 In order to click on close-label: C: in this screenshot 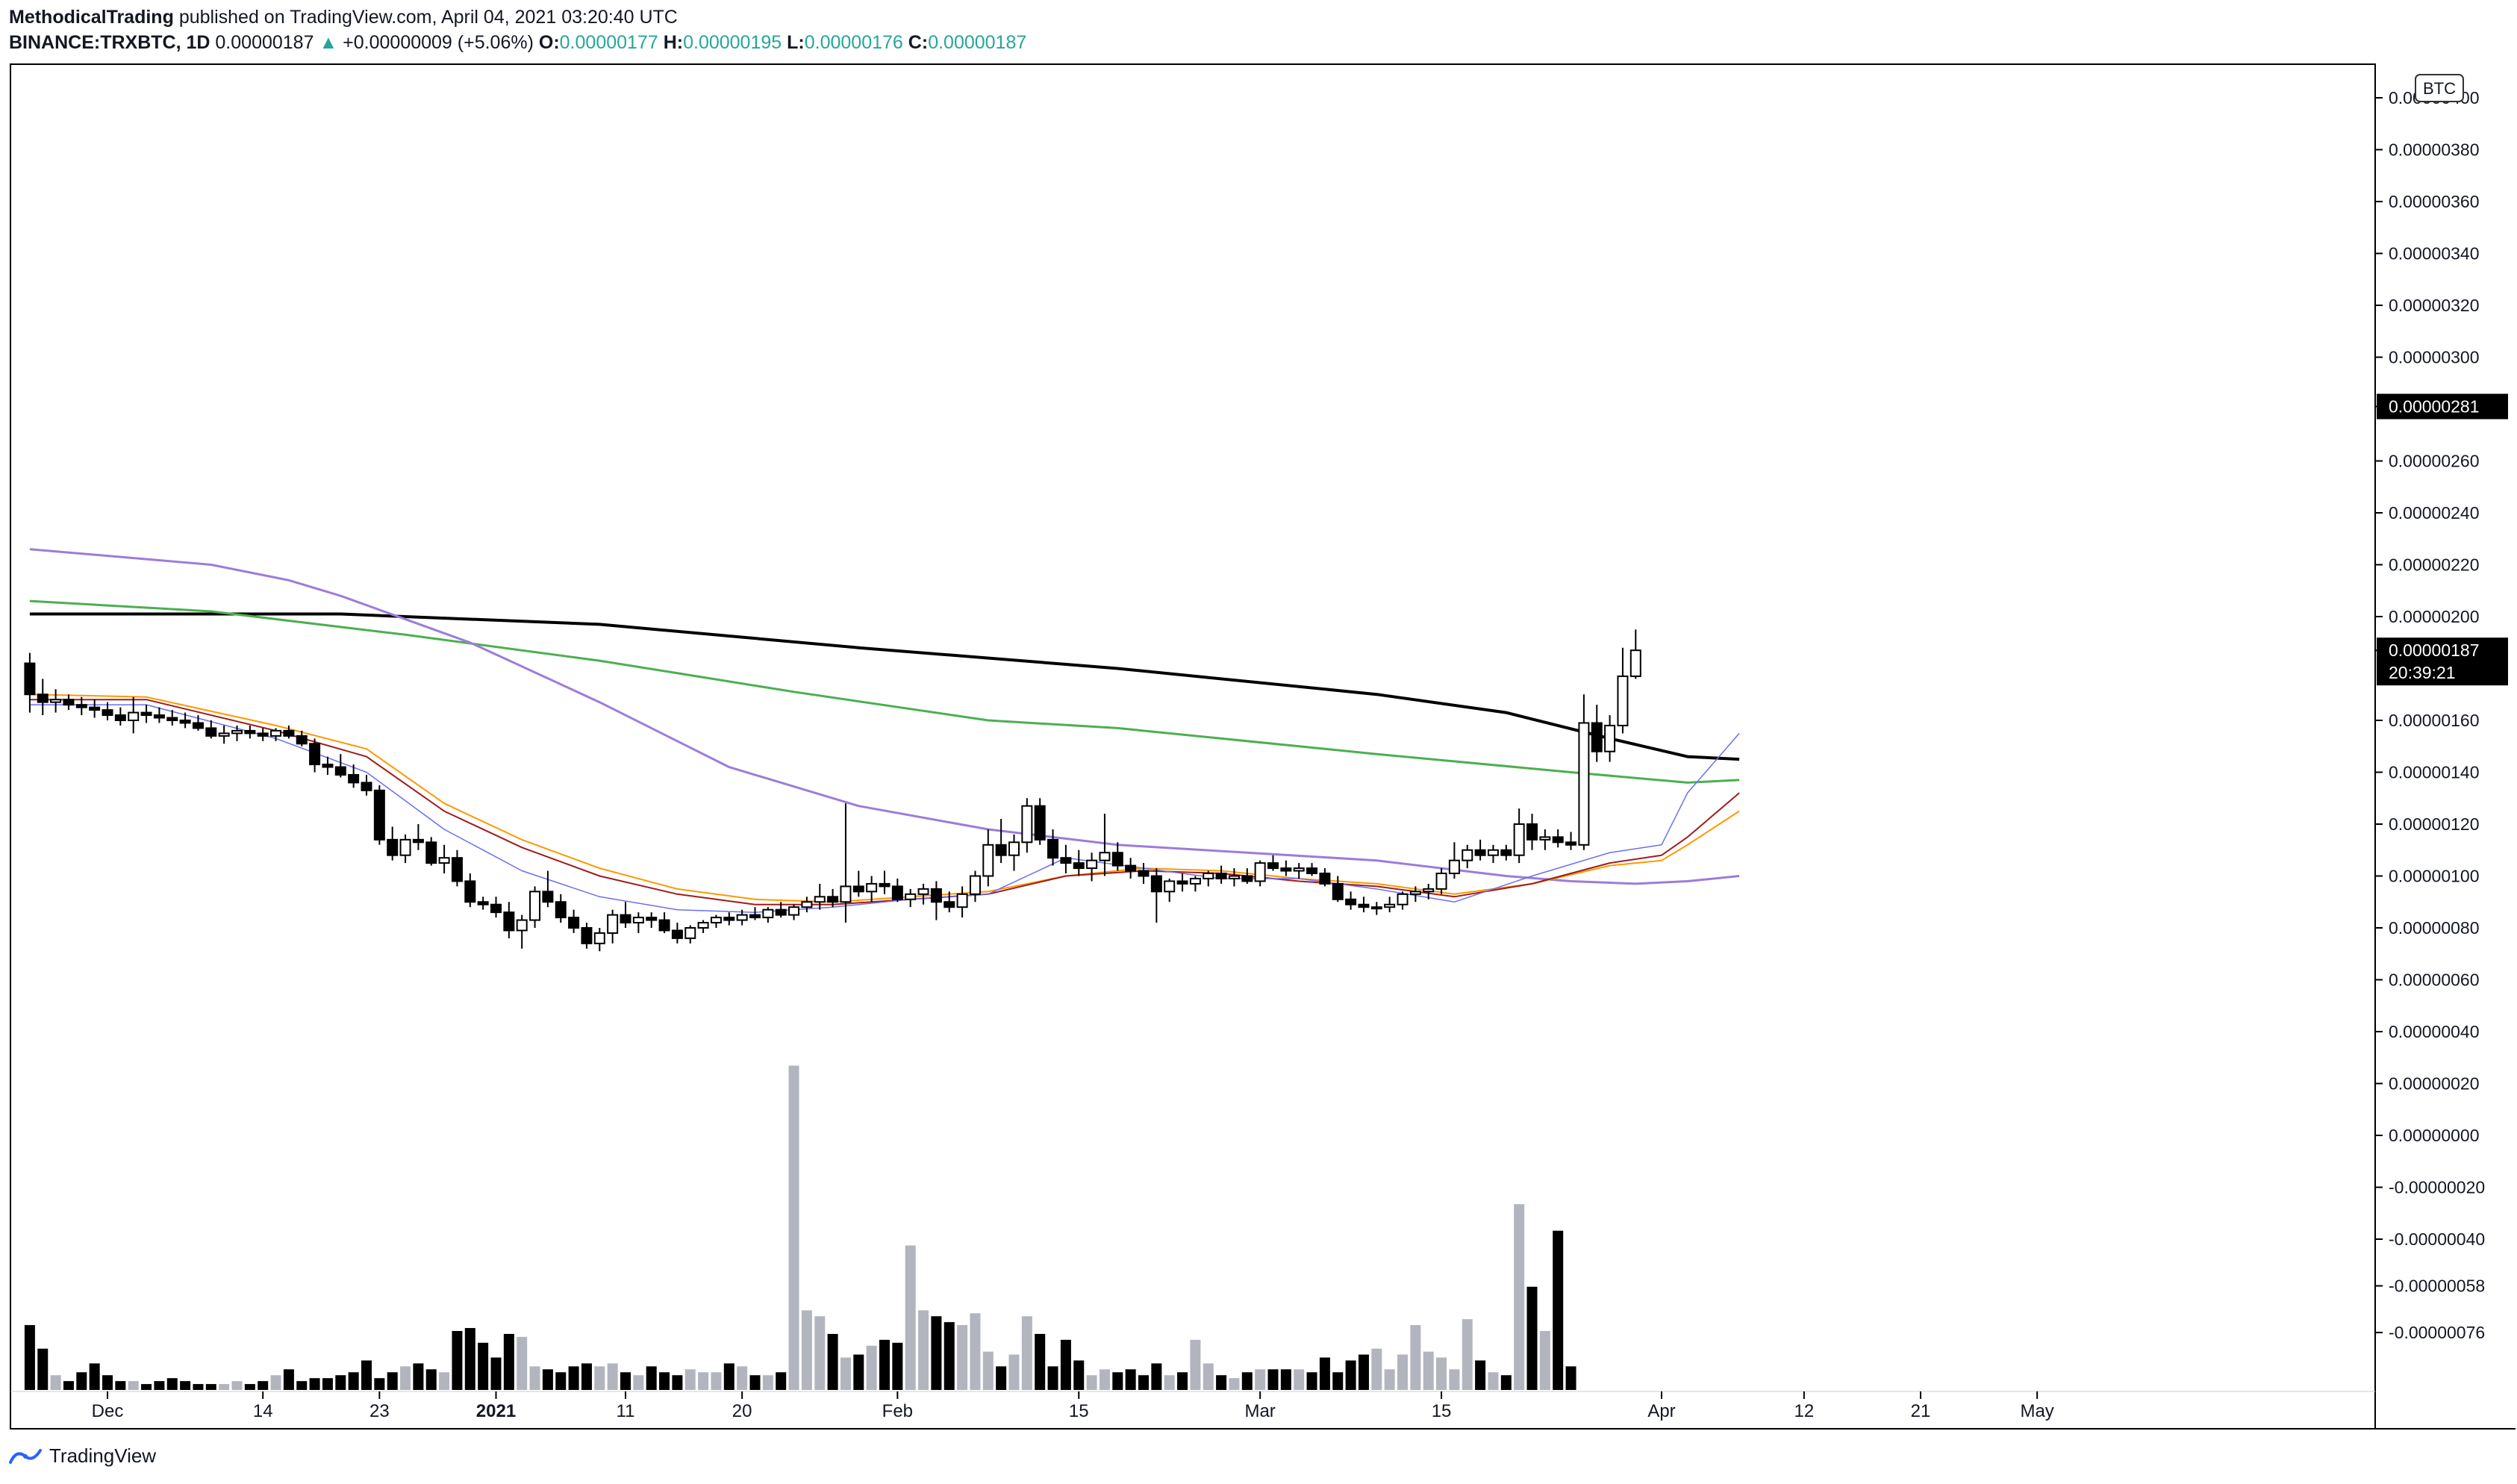, I will do `click(919, 42)`.